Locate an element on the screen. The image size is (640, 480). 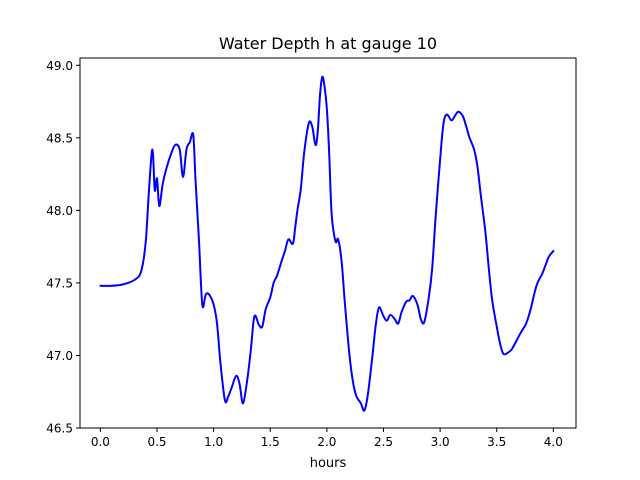
y-axis-ticks: 46.5 47.0 47.5 48.0 48.5 49.0 is located at coordinates (63, 247).